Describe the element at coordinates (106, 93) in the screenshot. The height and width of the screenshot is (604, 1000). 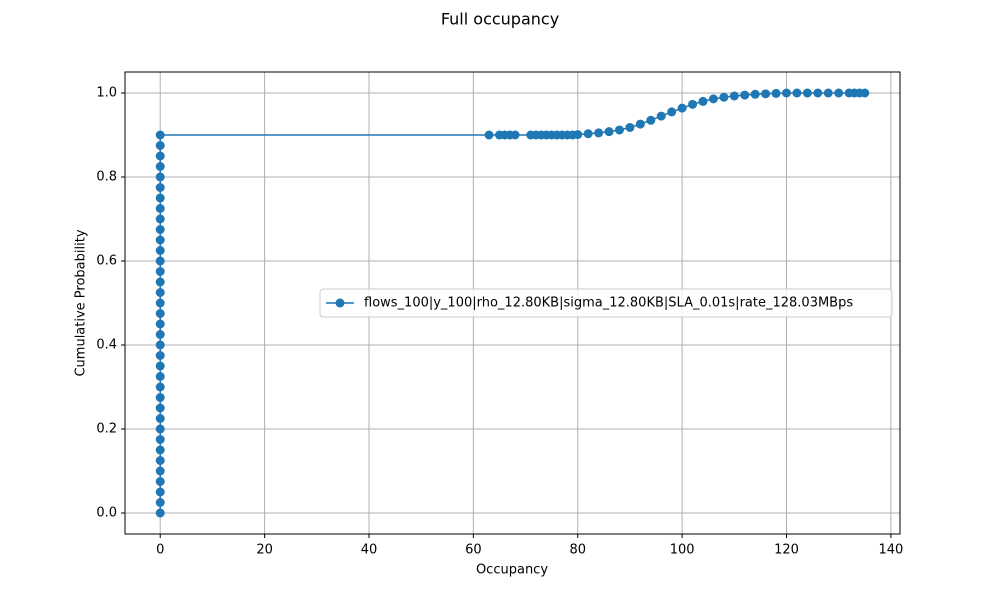
I see `y-tick-label: 1.0` at that location.